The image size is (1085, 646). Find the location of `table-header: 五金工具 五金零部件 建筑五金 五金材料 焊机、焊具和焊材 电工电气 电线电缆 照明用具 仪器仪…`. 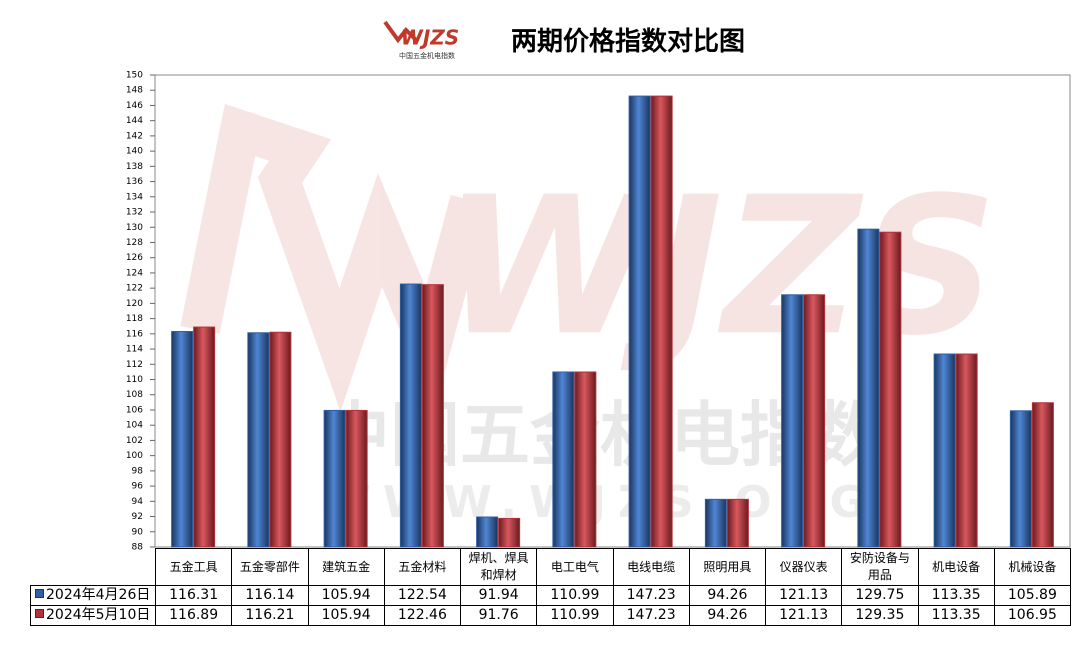

table-header: 五金工具 五金零部件 建筑五金 五金材料 焊机、焊具和焊材 电工电气 电线电缆 照明用具 仪器仪… is located at coordinates (551, 567).